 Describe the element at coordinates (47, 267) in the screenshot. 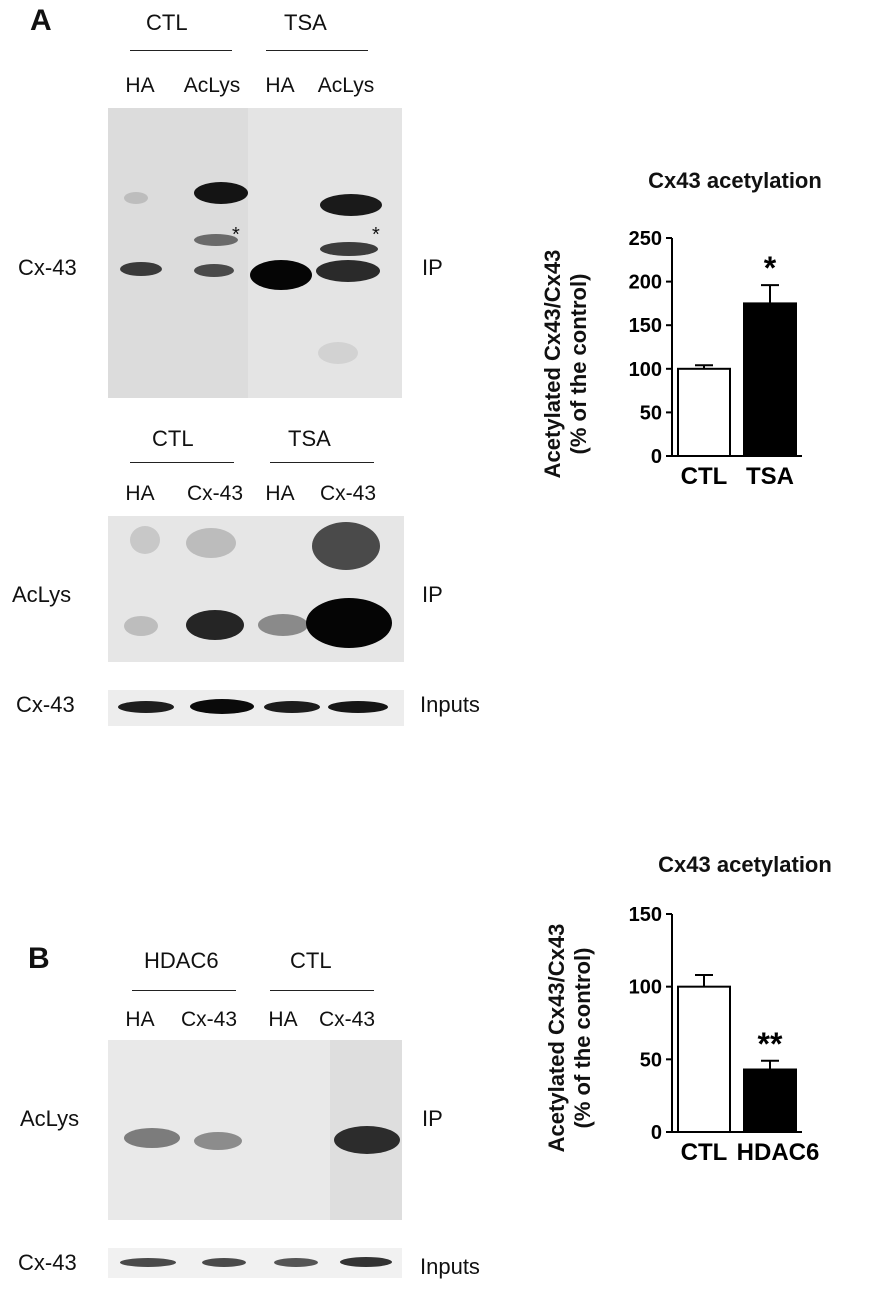

I see `row-label-cx43: Cx-43` at that location.